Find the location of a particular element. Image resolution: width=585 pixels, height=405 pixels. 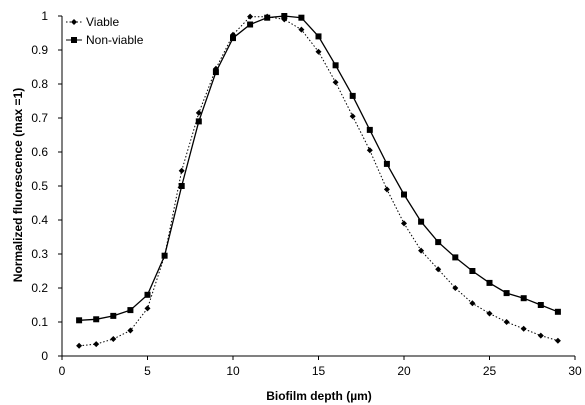

legend-item: Viable is located at coordinates (92, 22).